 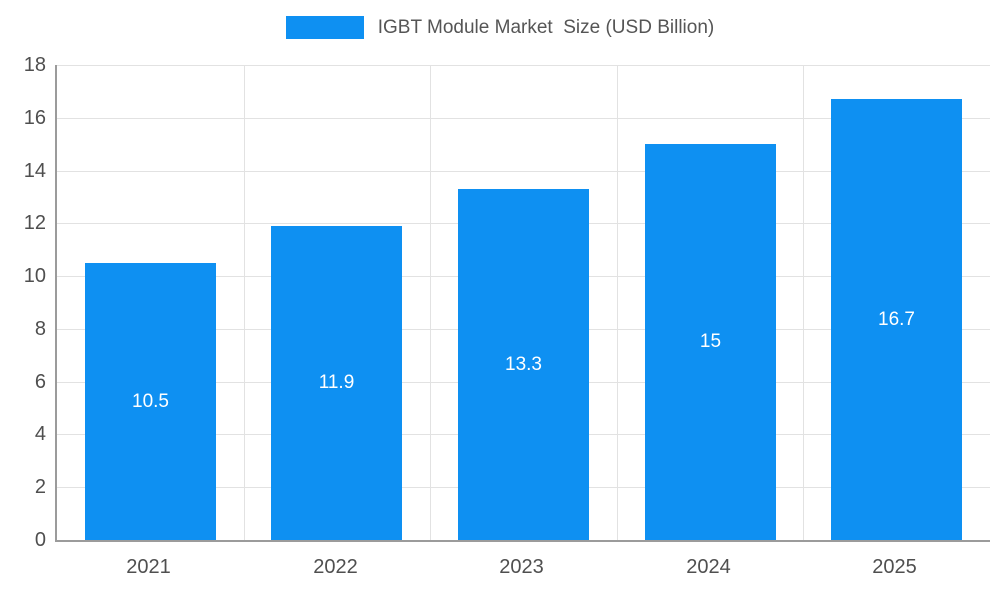 What do you see at coordinates (40, 329) in the screenshot?
I see `y-tick-label: 8` at bounding box center [40, 329].